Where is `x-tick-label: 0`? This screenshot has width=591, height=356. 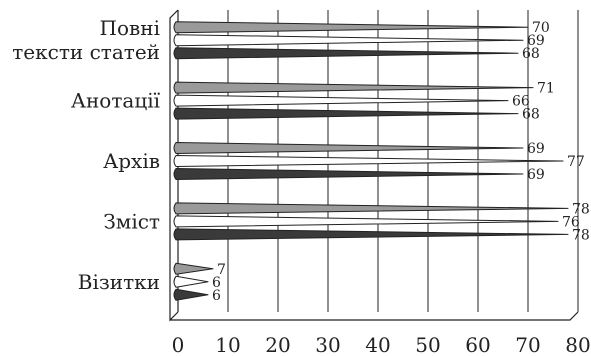 x-tick-label: 0 is located at coordinates (178, 344).